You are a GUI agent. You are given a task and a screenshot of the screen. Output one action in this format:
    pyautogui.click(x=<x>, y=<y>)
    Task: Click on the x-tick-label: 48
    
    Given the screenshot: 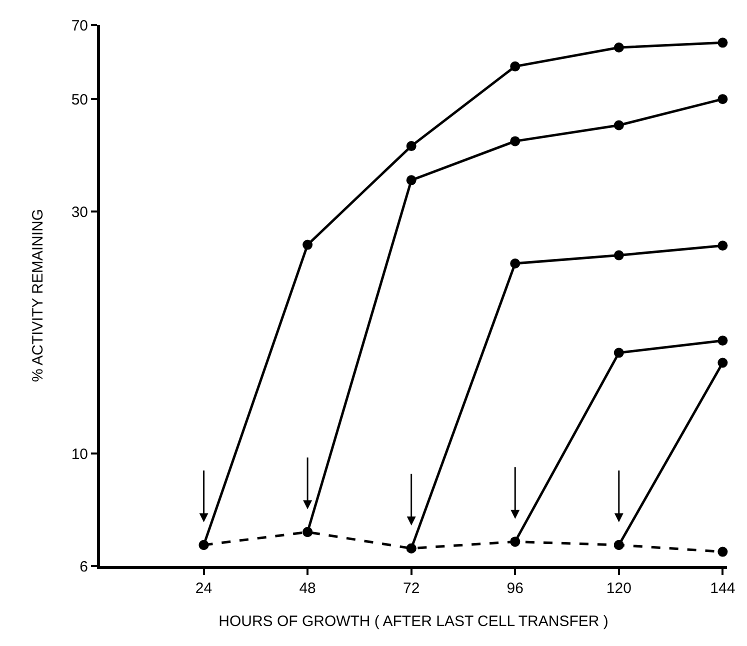 What is the action you would take?
    pyautogui.click(x=307, y=588)
    